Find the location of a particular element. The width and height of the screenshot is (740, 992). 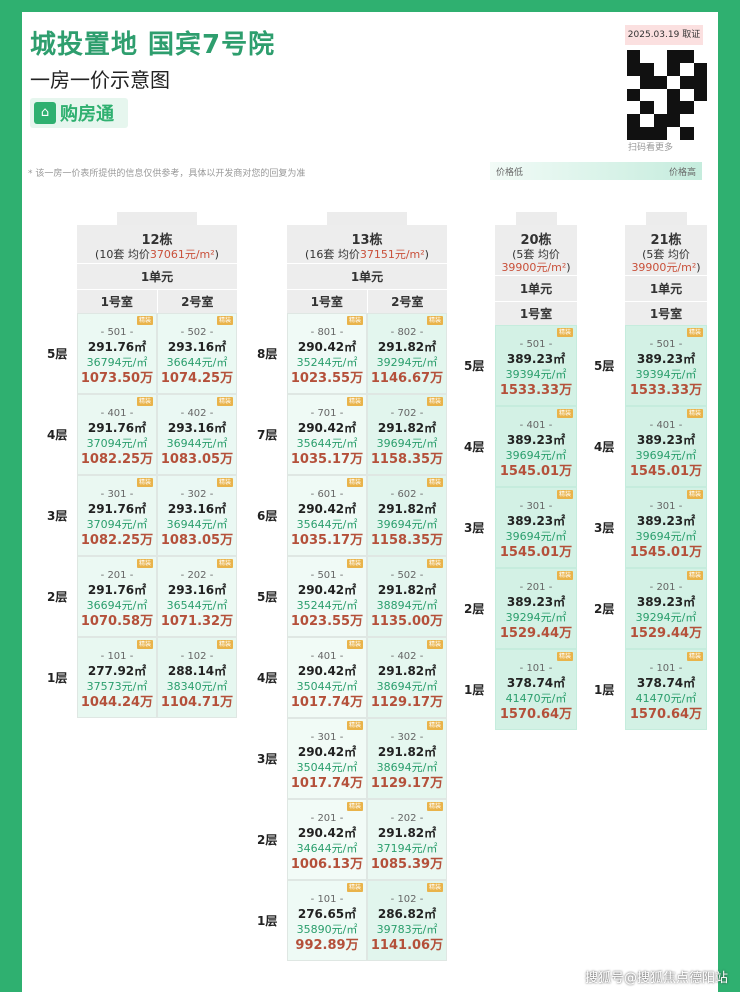

floor-label: 3层 is located at coordinates (604, 528).